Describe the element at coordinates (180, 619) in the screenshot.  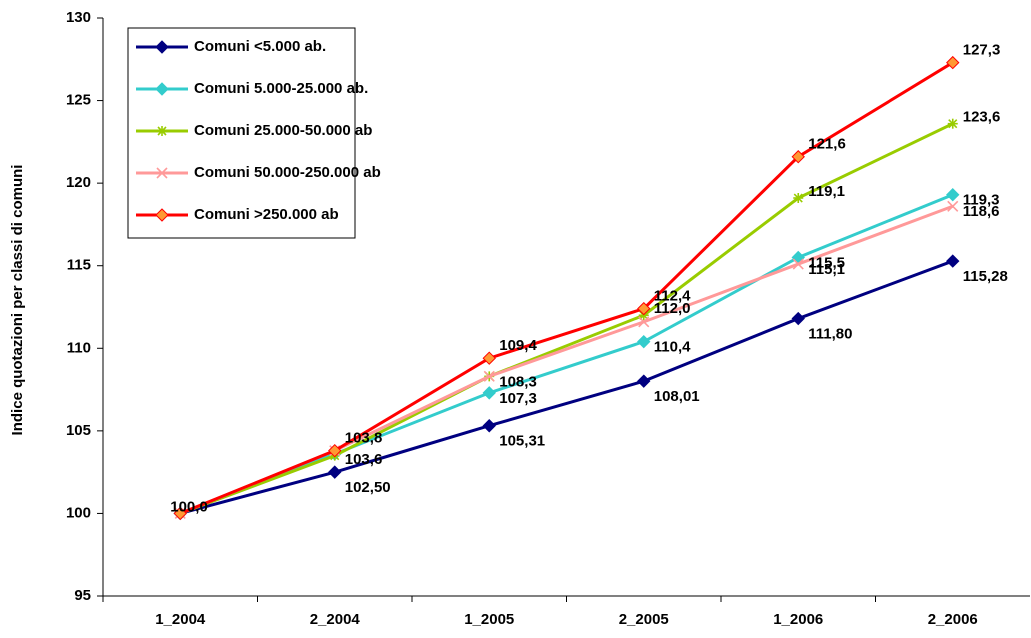
I see `x-tick-label: 1_2004` at that location.